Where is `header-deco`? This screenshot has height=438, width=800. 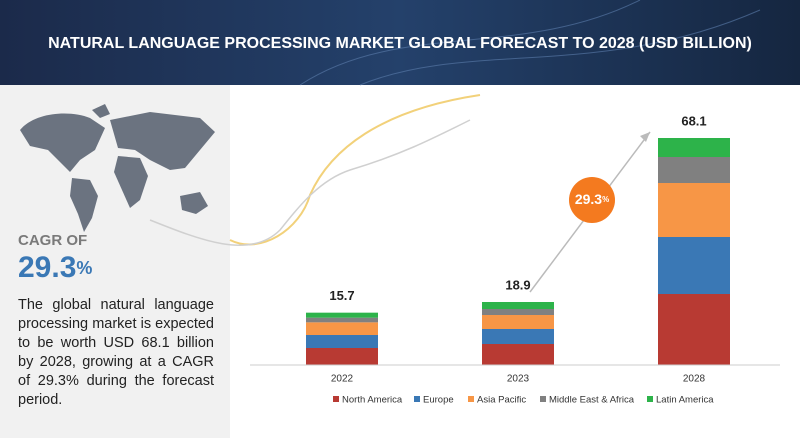
header-deco is located at coordinates (530, 43).